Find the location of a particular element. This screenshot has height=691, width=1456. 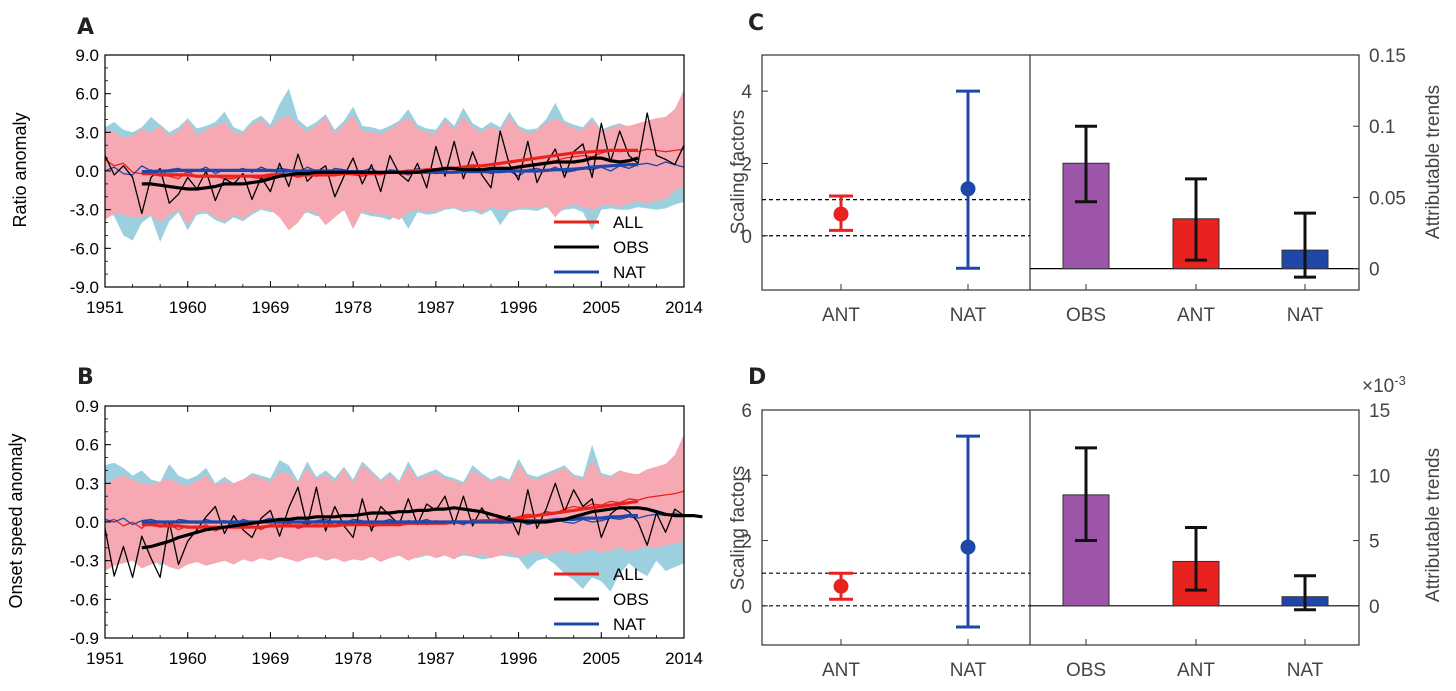

panel-a-xtick-label: 1951 is located at coordinates (105, 307).